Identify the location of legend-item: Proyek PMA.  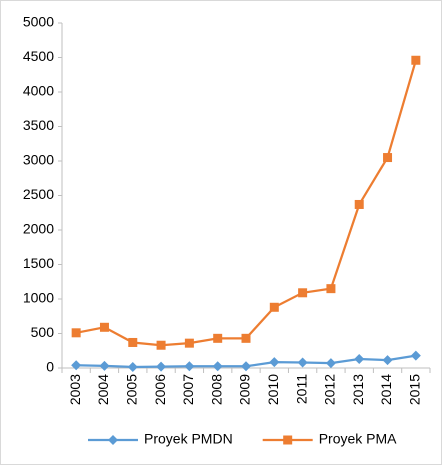
(329, 439).